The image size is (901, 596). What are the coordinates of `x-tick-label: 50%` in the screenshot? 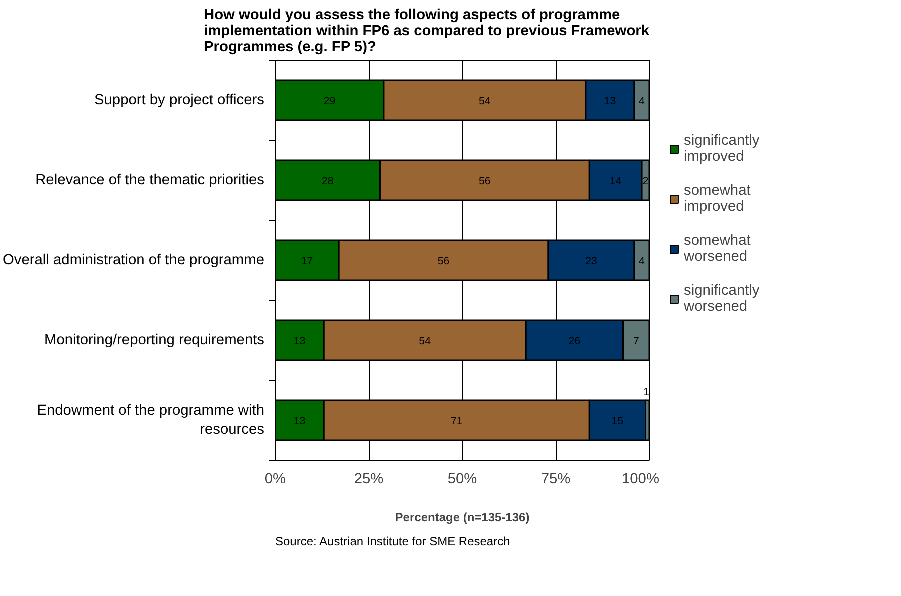 It's located at (463, 480).